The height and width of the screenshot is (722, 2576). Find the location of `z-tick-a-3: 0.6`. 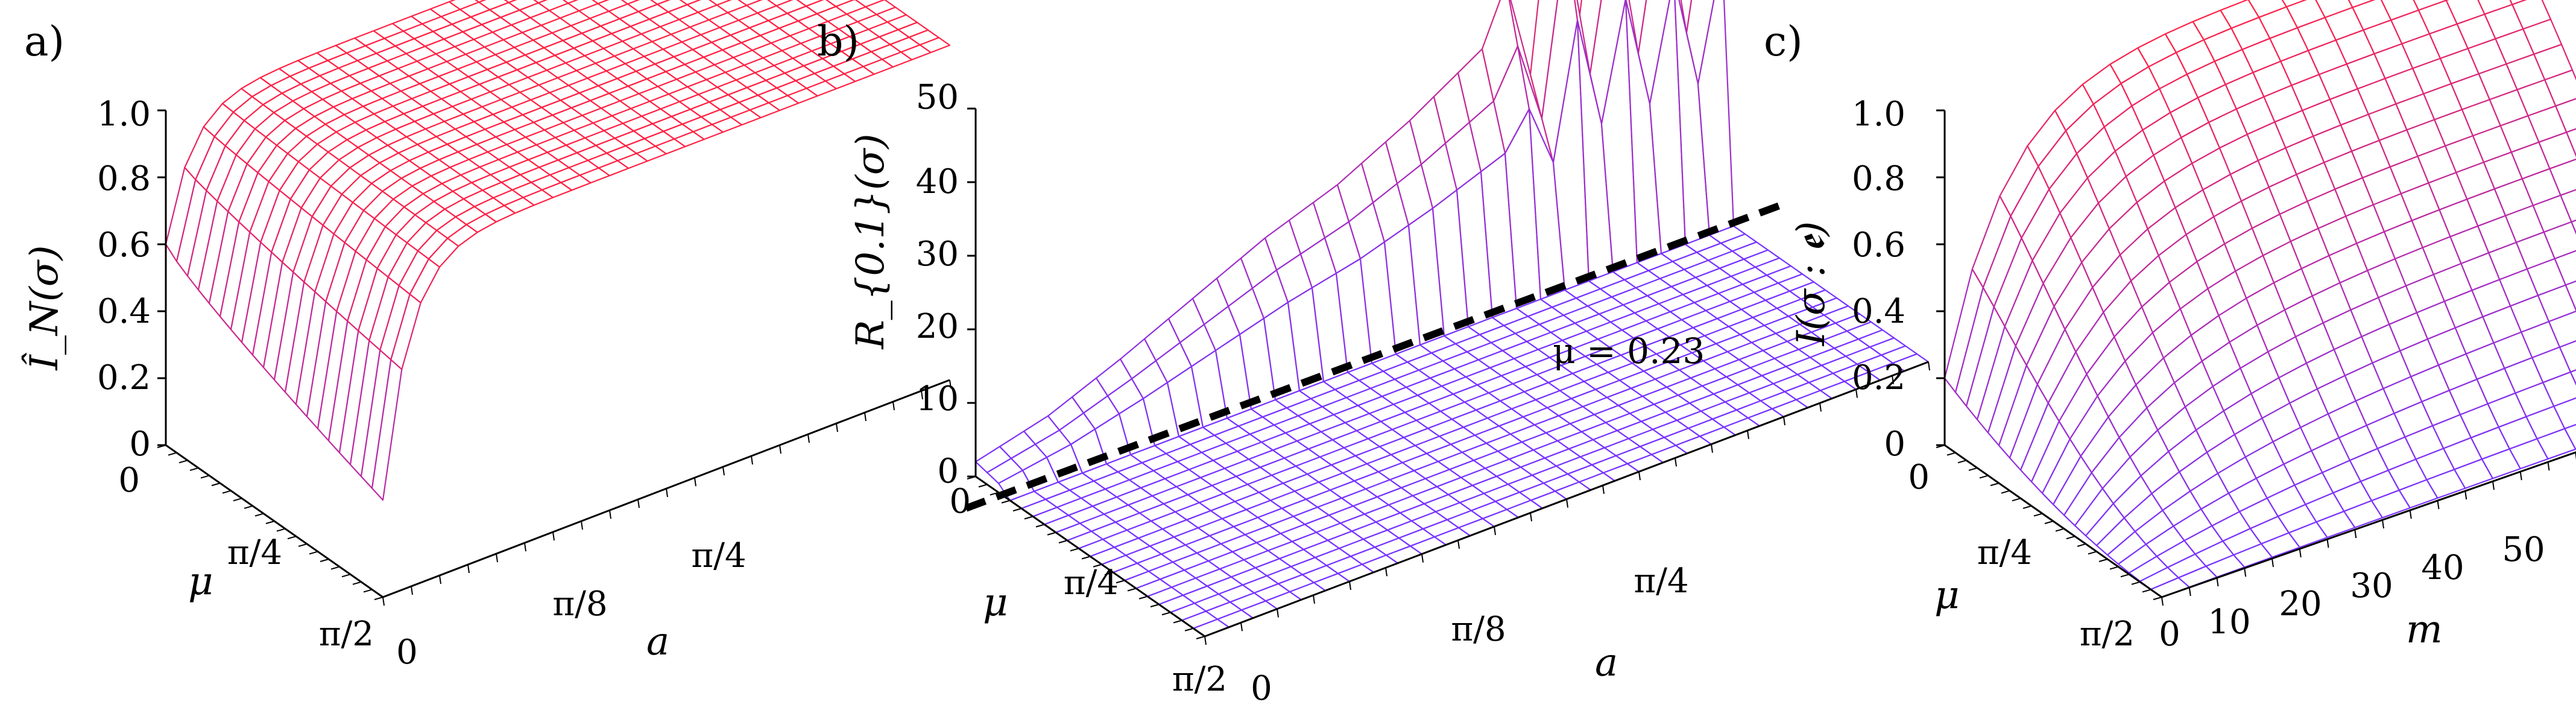

z-tick-a-3: 0.6 is located at coordinates (124, 245).